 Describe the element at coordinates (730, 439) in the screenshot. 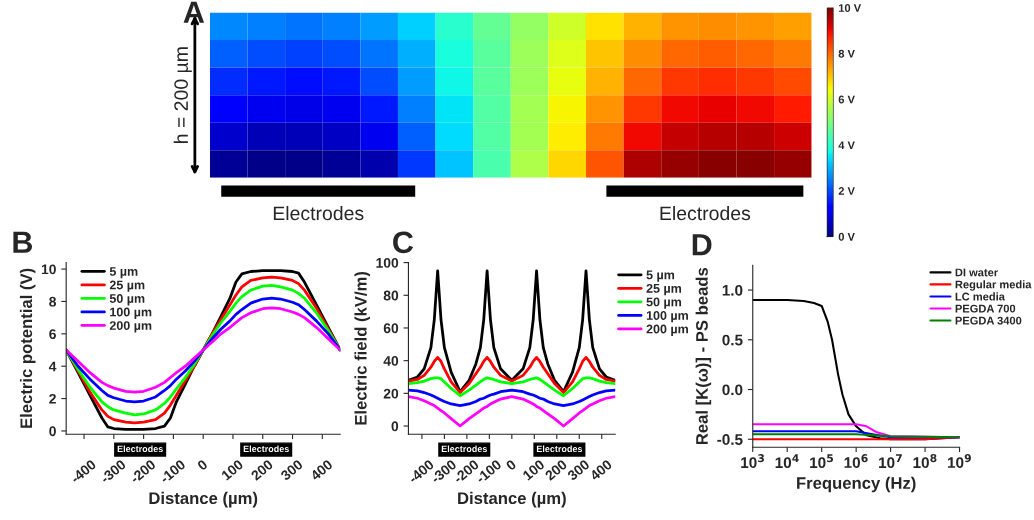

I see `y-tick-label: -0.5` at that location.